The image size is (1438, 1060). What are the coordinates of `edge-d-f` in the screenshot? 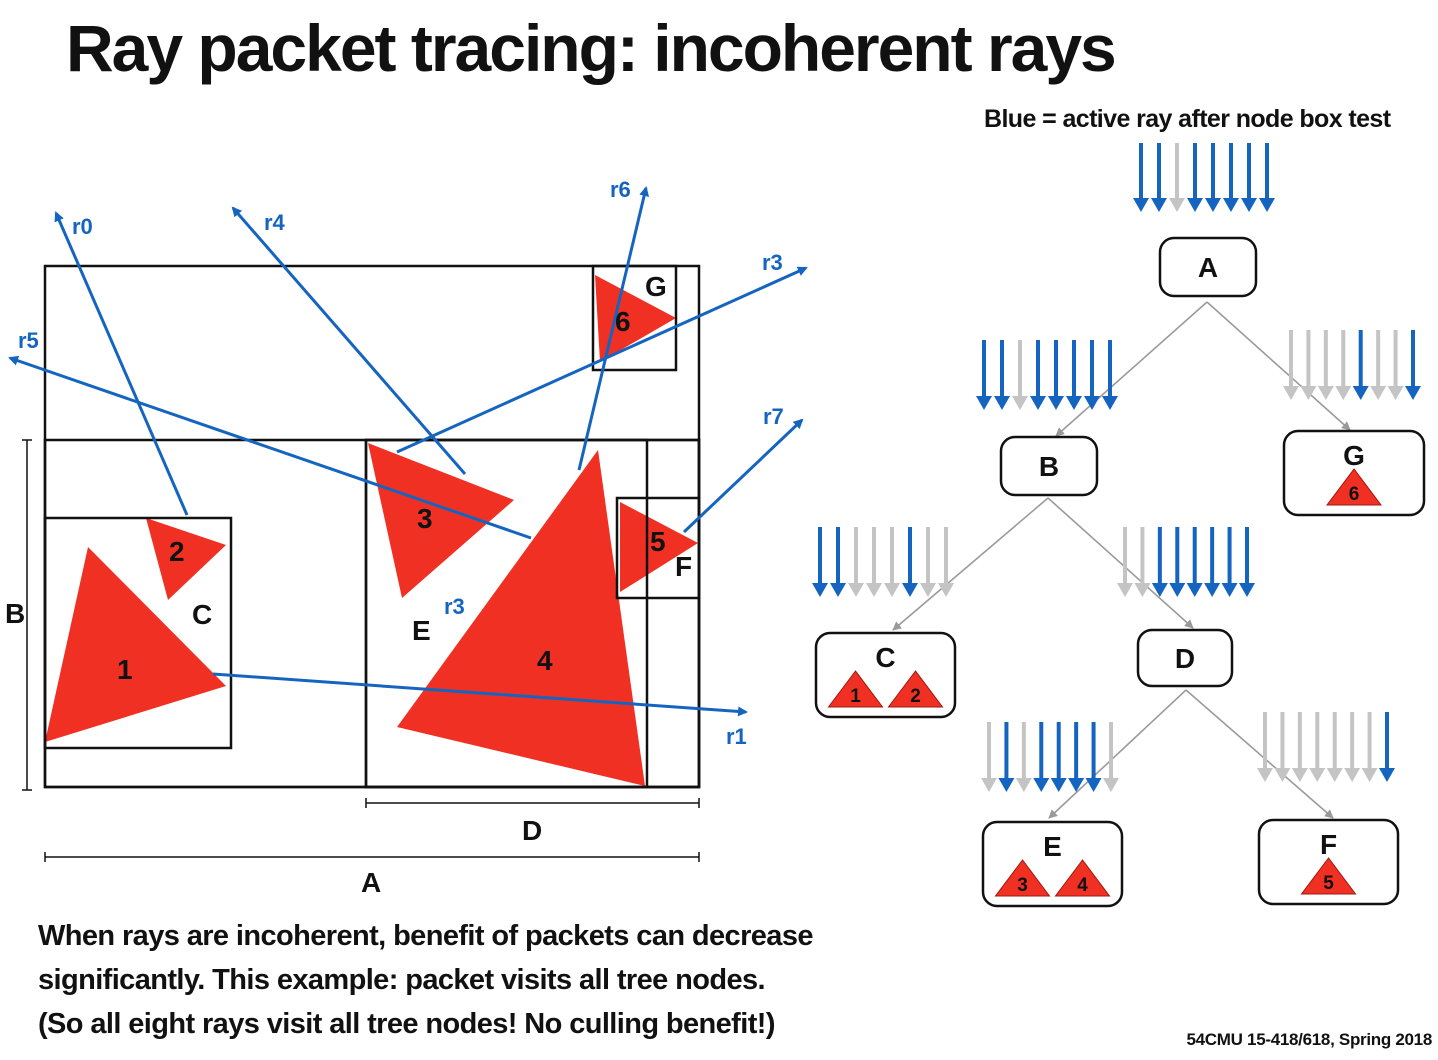 It's located at (1259, 754).